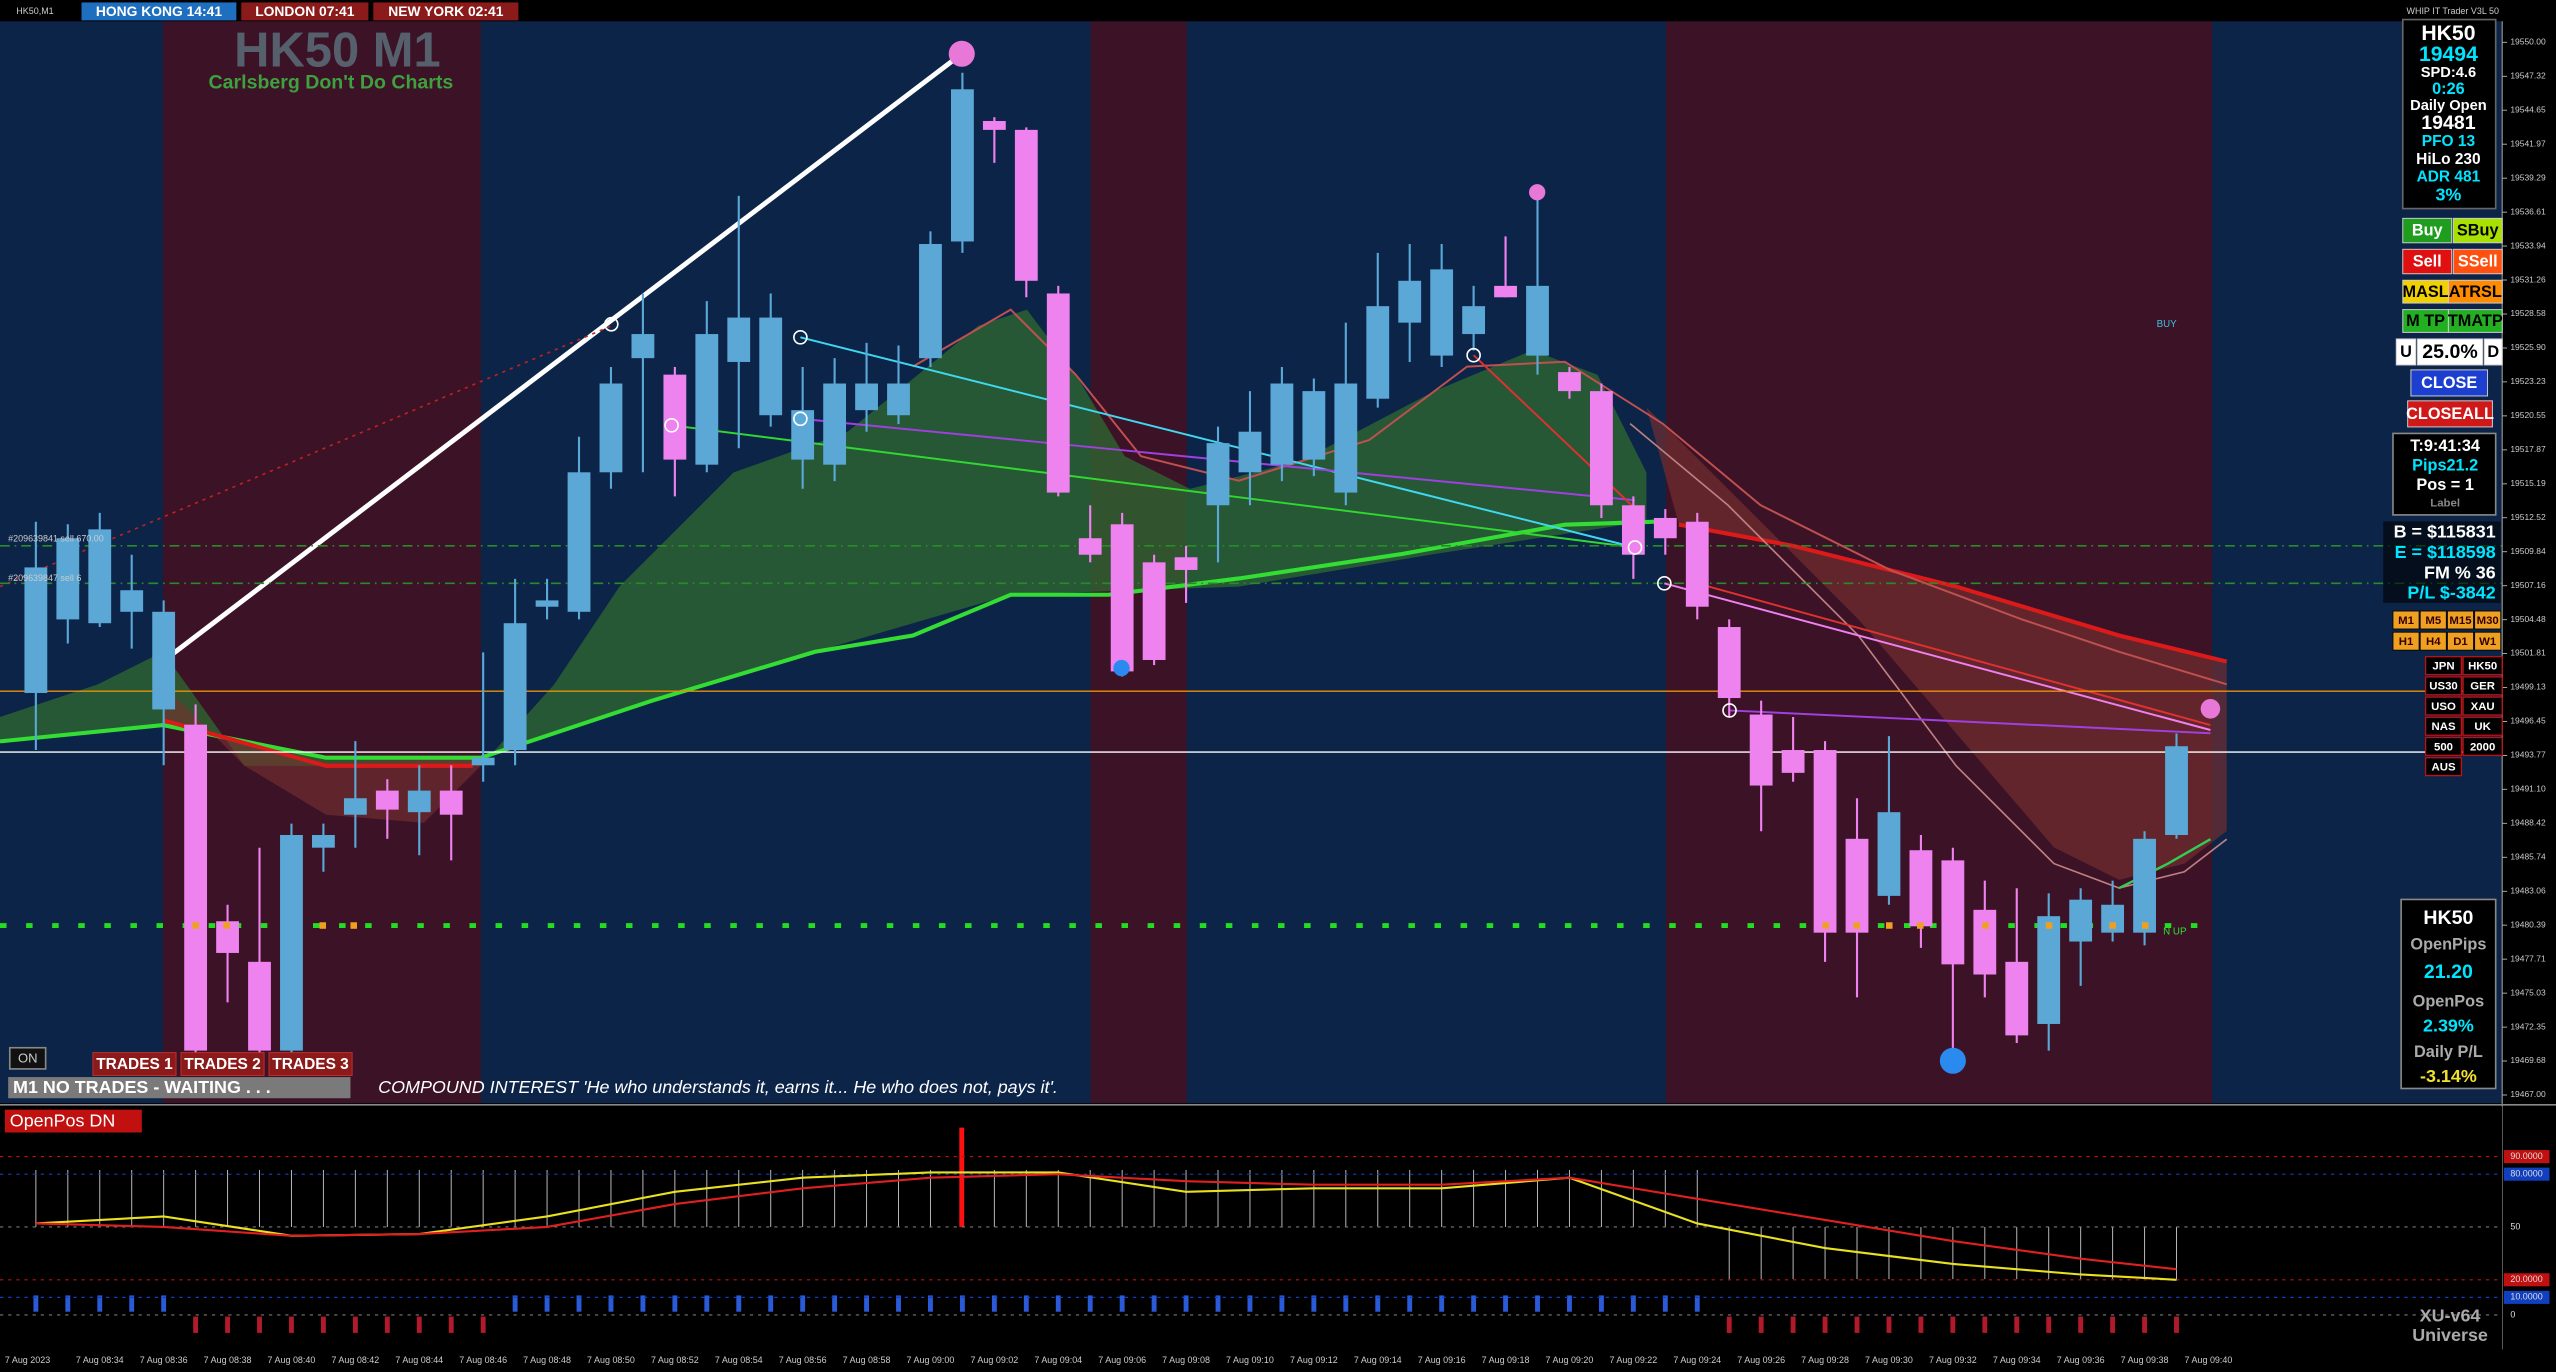 Image resolution: width=2556 pixels, height=1372 pixels. Describe the element at coordinates (867, 1360) in the screenshot. I see `x-tick-label: 7 Aug 08:58` at that location.